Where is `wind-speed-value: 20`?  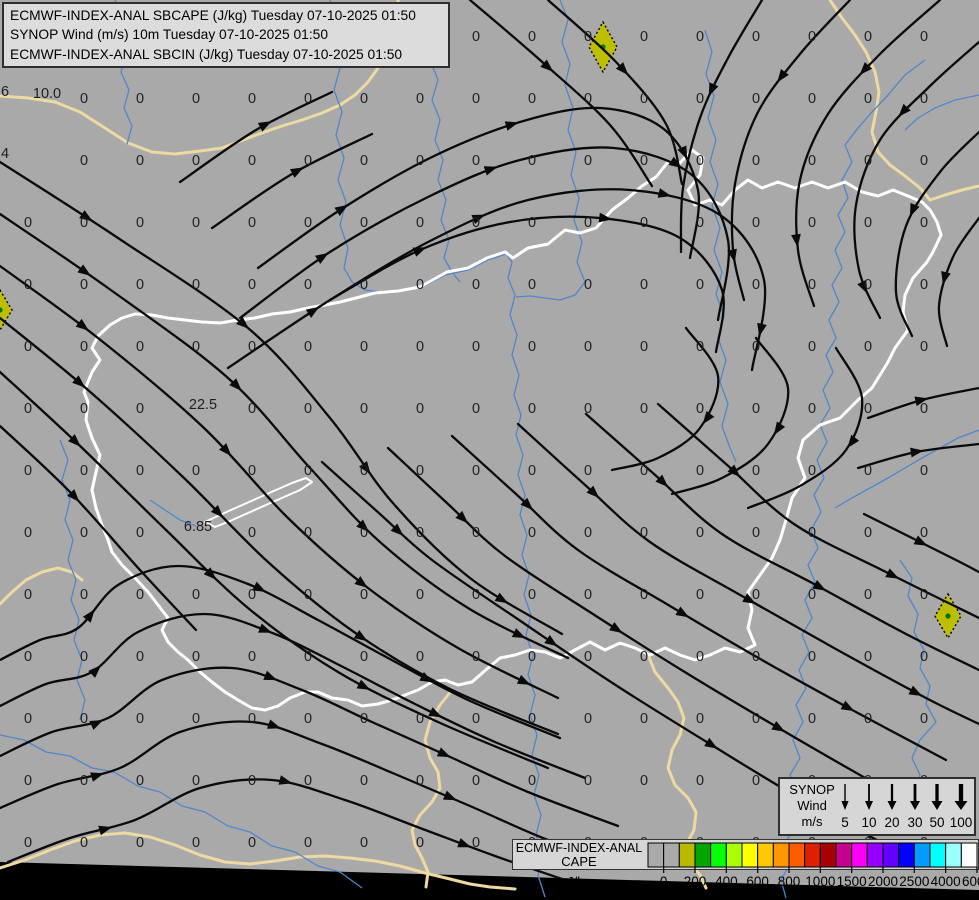 wind-speed-value: 20 is located at coordinates (891, 822).